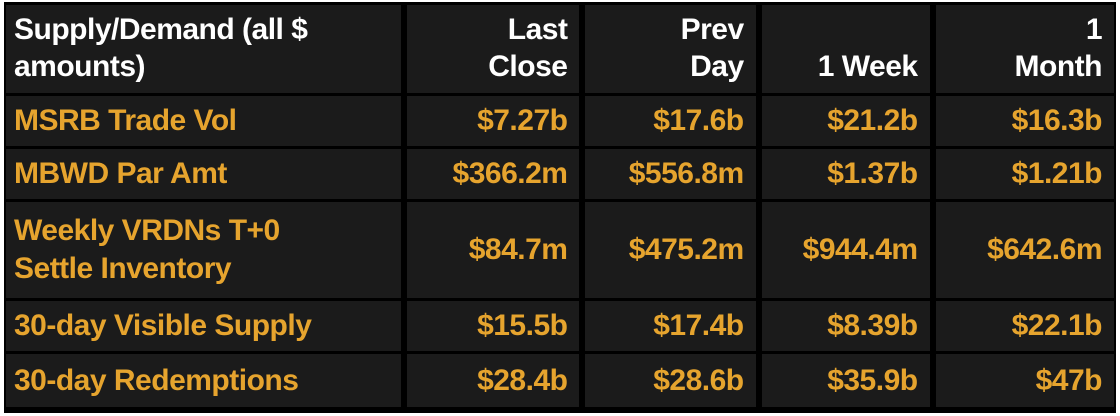  What do you see at coordinates (496, 122) in the screenshot?
I see `value-cell: $7.27b` at bounding box center [496, 122].